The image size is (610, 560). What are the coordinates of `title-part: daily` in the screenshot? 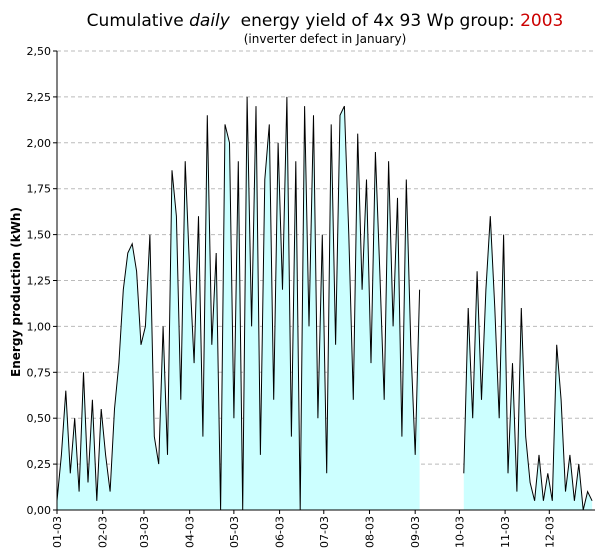 It's located at (210, 21).